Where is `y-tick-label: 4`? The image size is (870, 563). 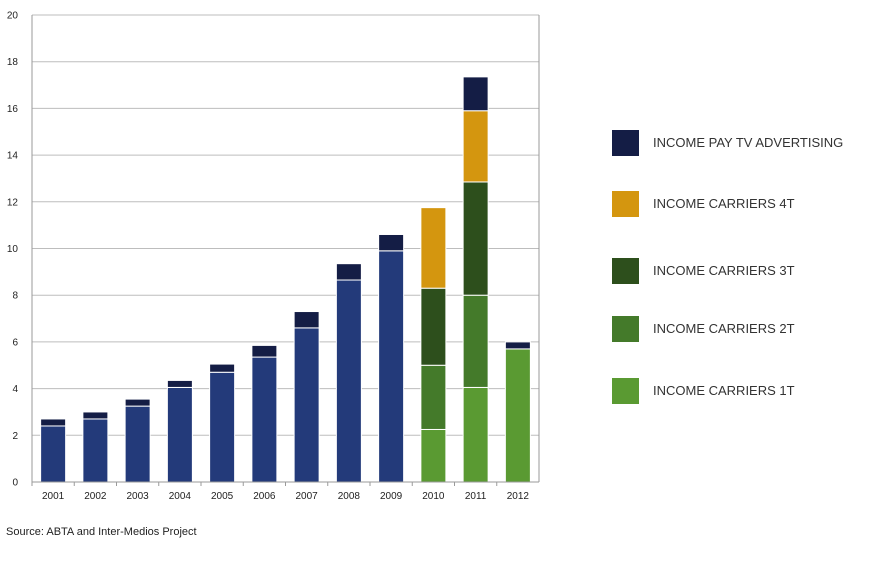 y-tick-label: 4 is located at coordinates (15, 389).